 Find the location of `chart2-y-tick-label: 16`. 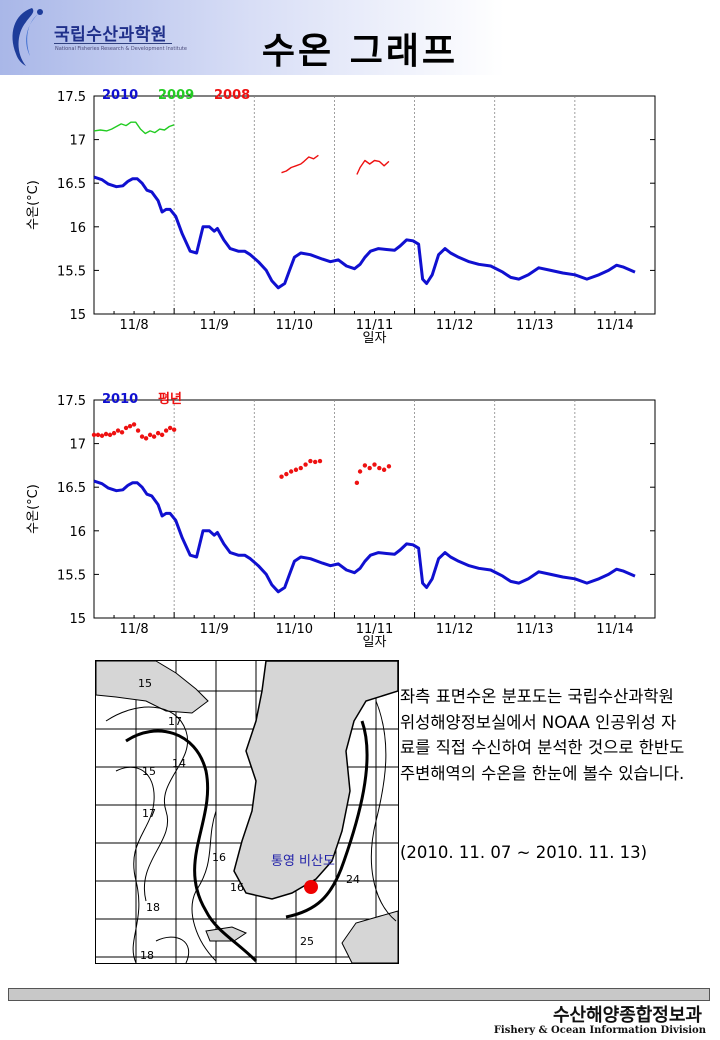

chart2-y-tick-label: 16 is located at coordinates (77, 532).